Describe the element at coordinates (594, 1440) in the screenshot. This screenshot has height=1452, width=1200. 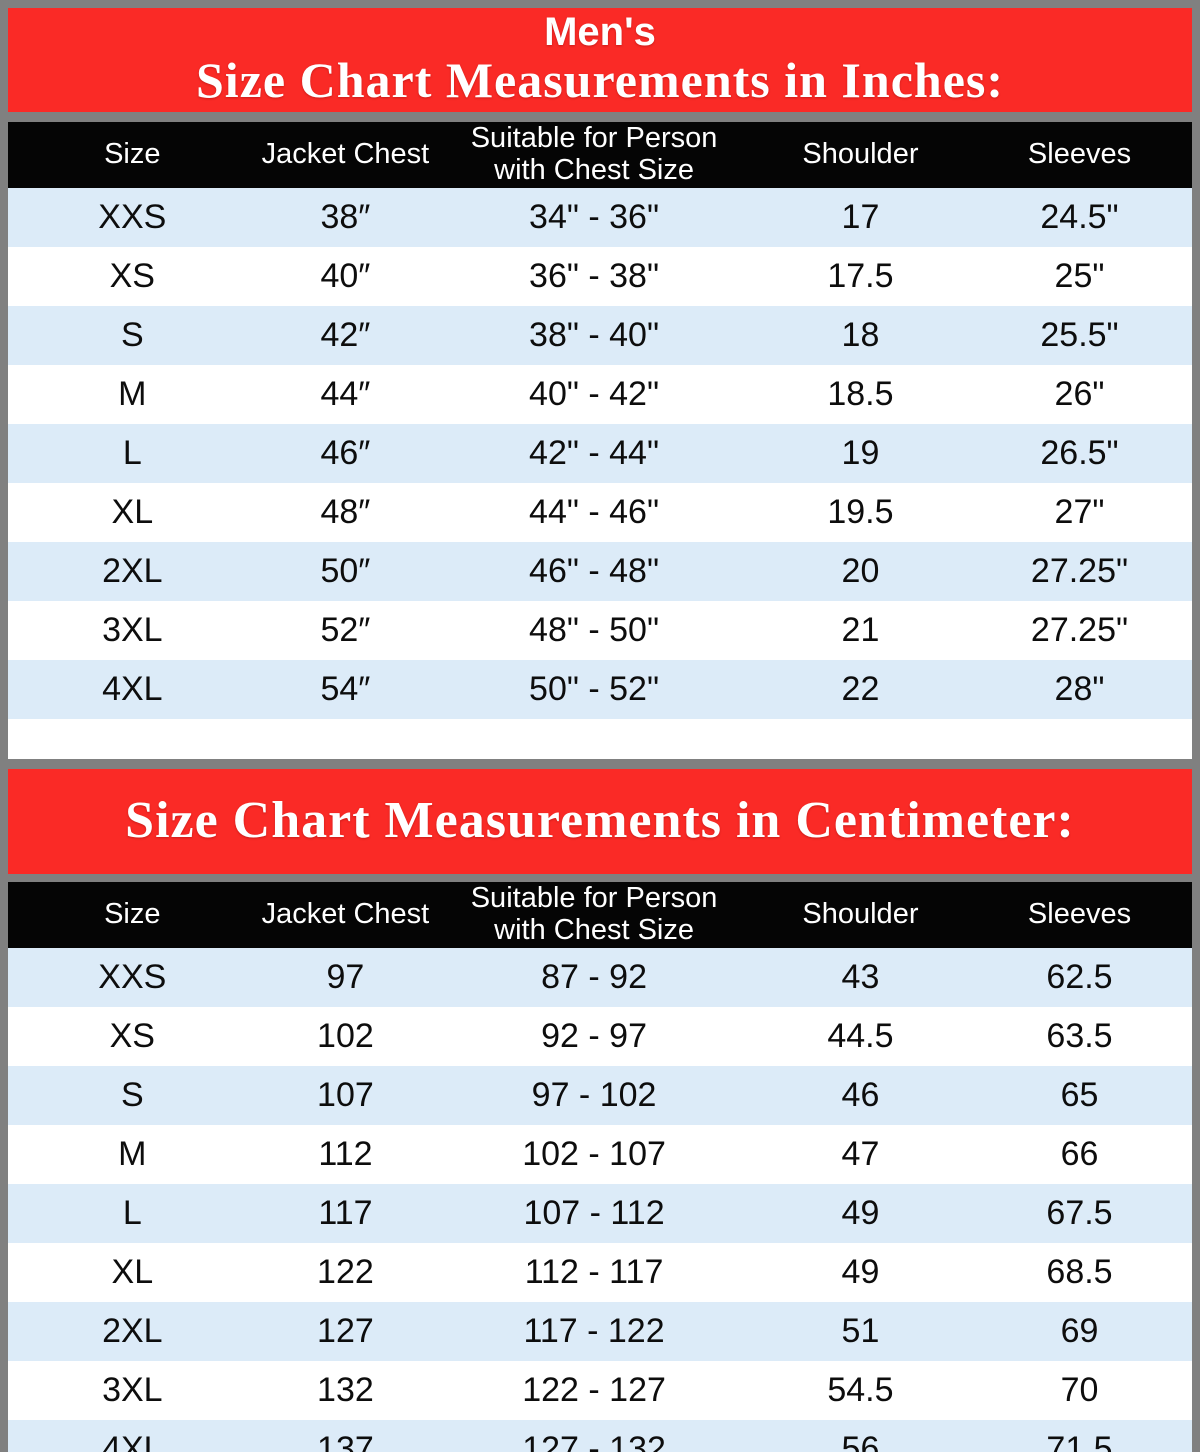
I see `cell-chest-range: 127 - 132` at that location.